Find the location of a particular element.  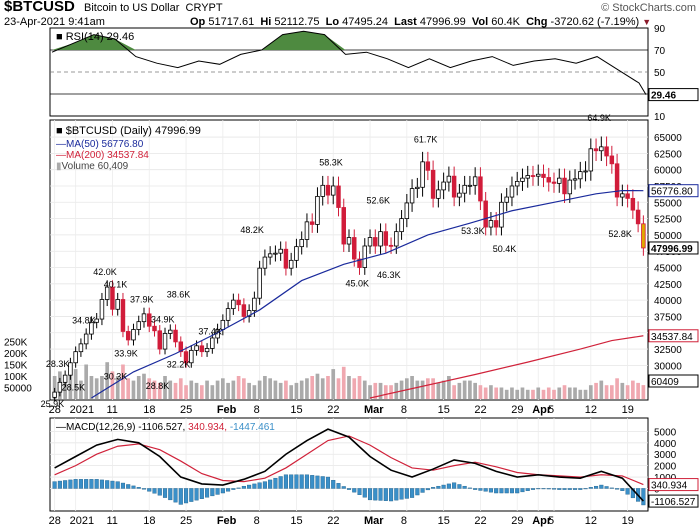

change-value: -3720.62 (-7.19%) is located at coordinates (595, 22).